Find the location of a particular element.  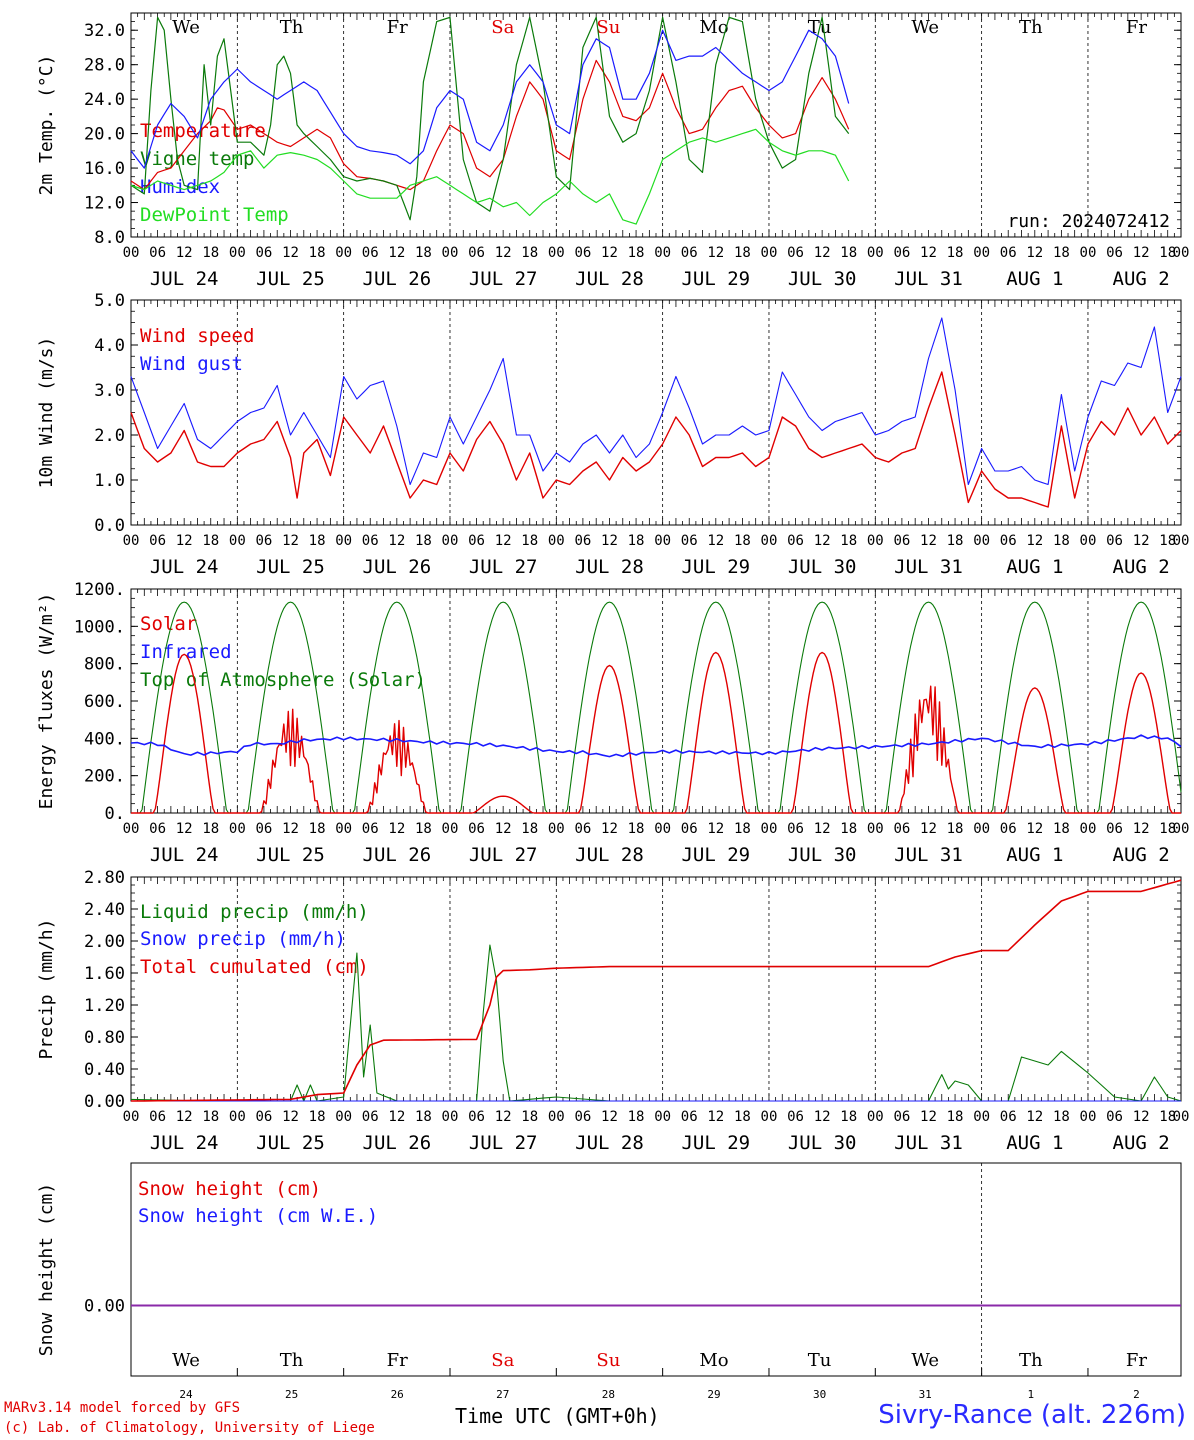

panel-2-y-tick-label: 4.0 is located at coordinates (109, 346).